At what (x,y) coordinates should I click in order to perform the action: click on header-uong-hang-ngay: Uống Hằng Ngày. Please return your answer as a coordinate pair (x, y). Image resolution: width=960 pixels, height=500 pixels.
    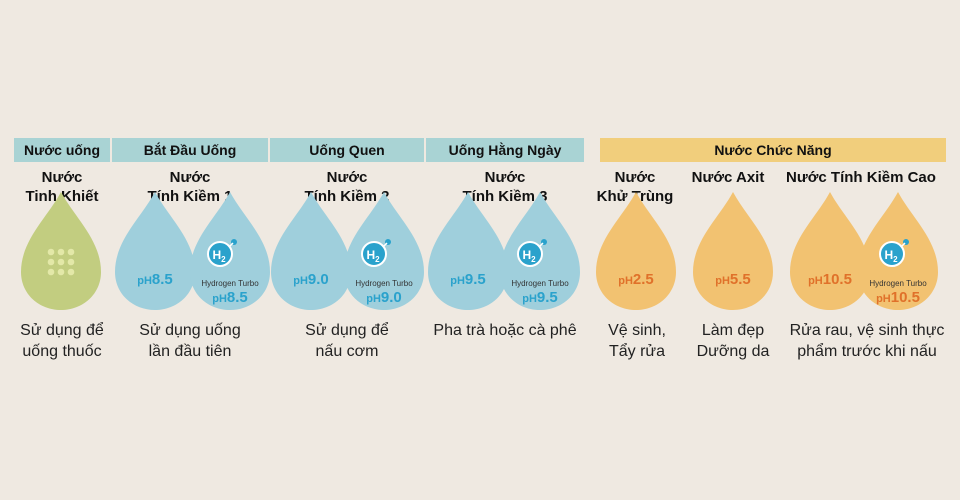
    Looking at the image, I should click on (505, 150).